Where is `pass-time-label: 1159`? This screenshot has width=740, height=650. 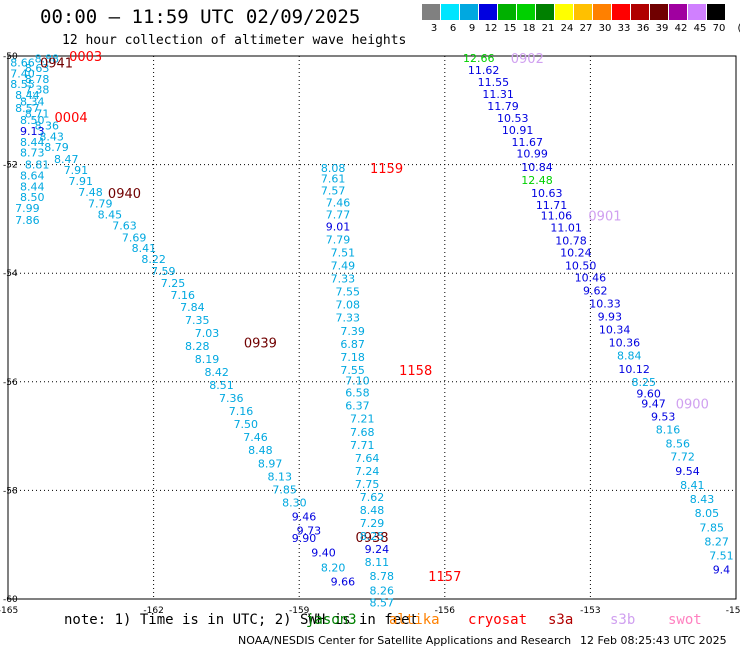 pass-time-label: 1159 is located at coordinates (386, 169).